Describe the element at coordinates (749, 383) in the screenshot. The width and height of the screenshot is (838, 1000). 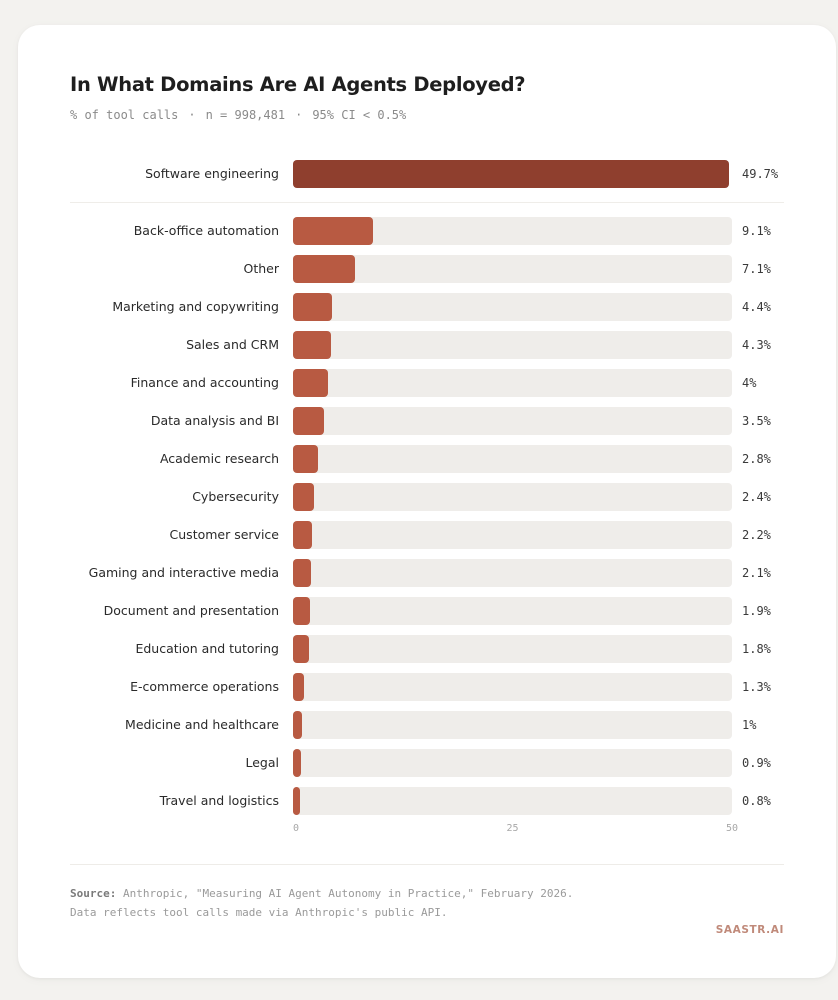
I see `value-label: 4%` at that location.